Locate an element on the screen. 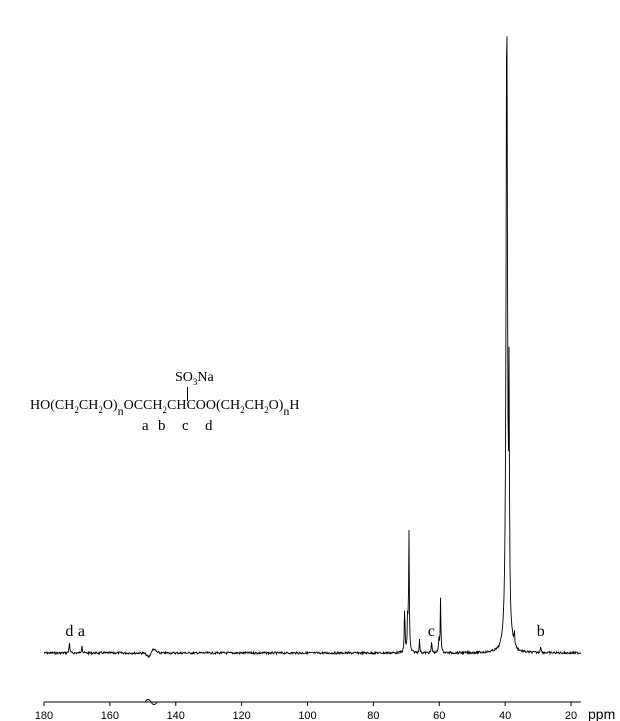  peak-label-c: c is located at coordinates (431, 631).